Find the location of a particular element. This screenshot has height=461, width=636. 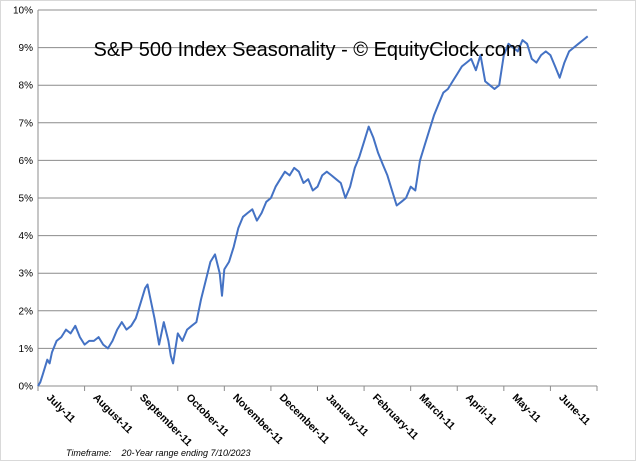

y-tick-label: 3% is located at coordinates (26, 274).